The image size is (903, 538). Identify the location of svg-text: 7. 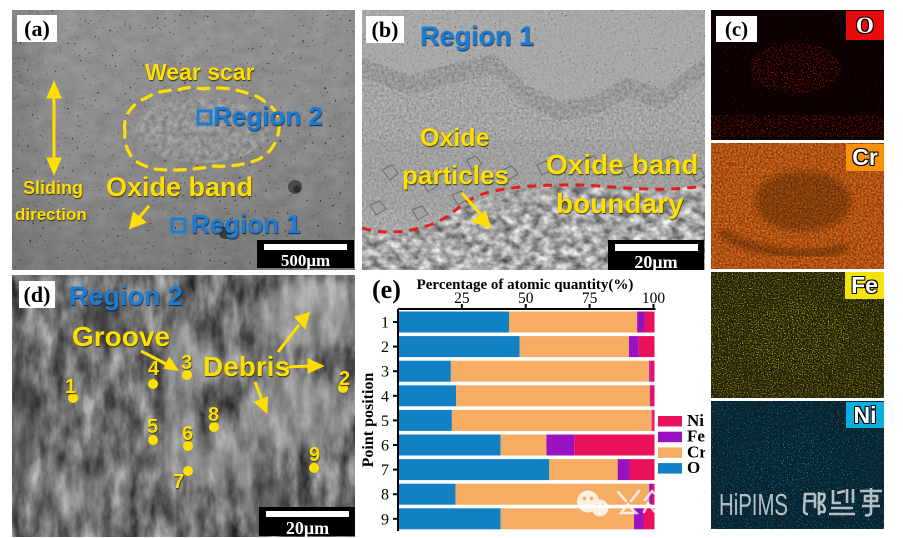
(385, 470).